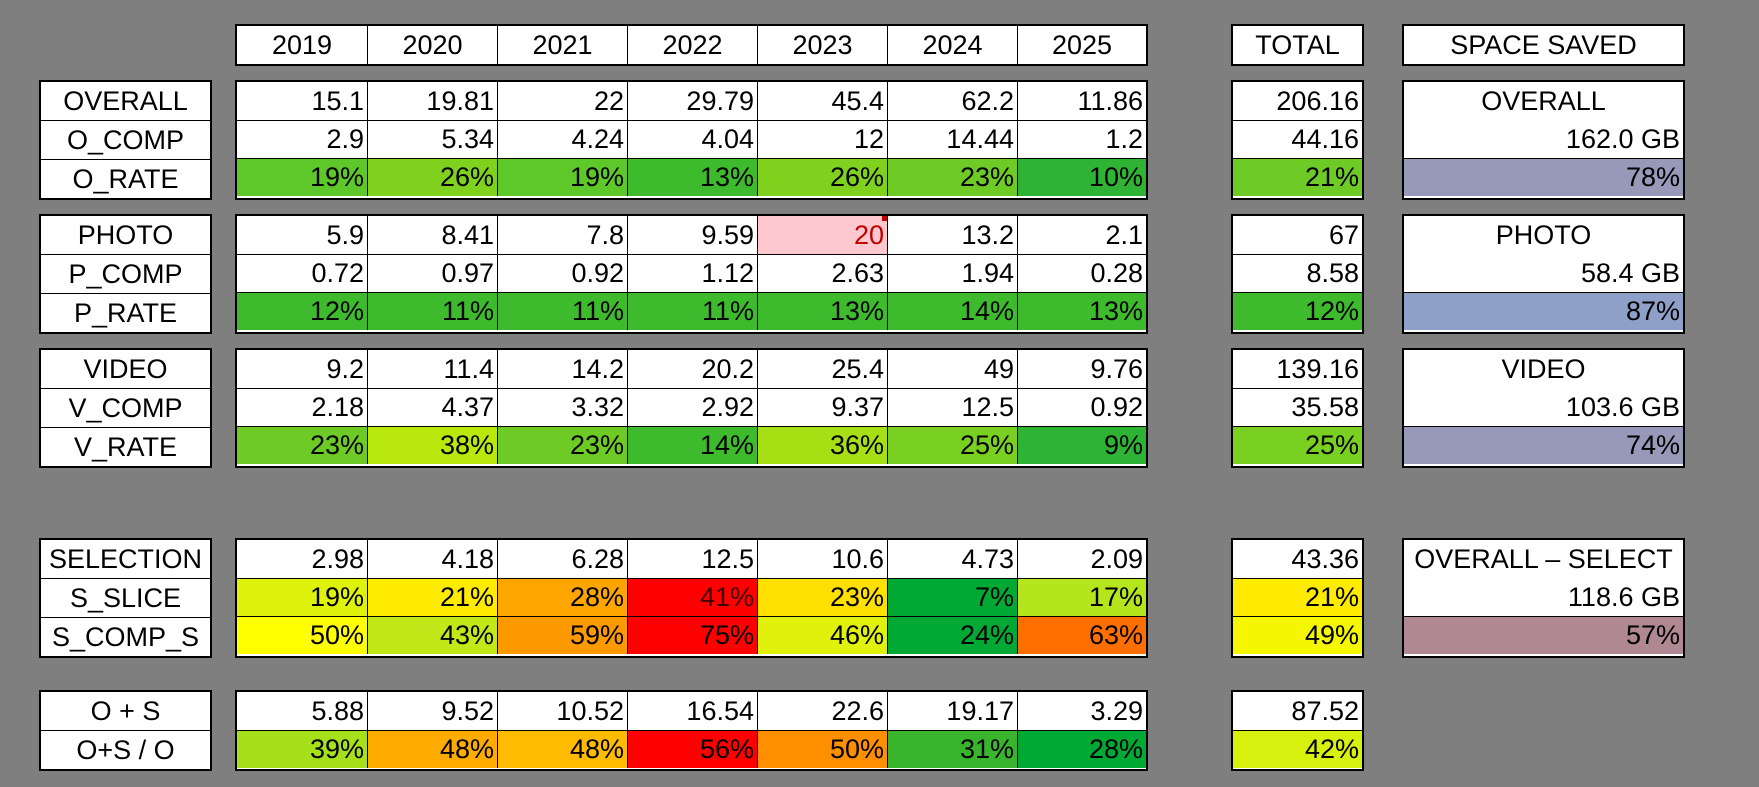  Describe the element at coordinates (1081, 273) in the screenshot. I see `data-cell: 0.28` at that location.